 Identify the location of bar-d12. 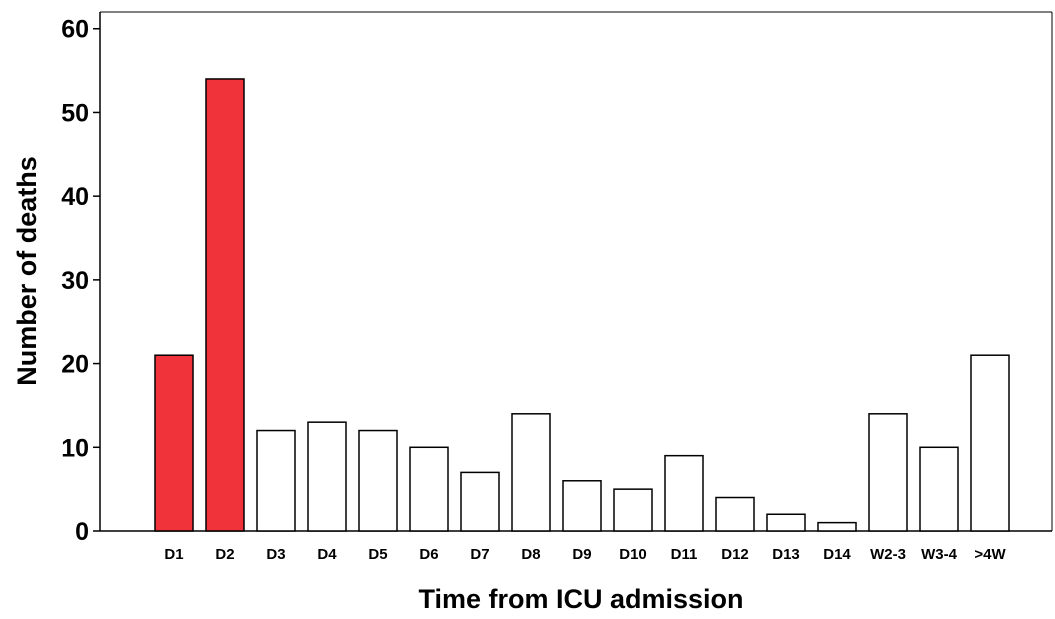
(735, 514).